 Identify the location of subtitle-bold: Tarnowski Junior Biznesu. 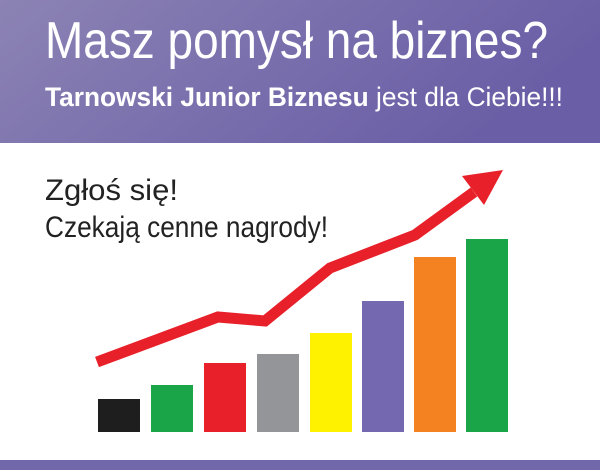
(207, 97).